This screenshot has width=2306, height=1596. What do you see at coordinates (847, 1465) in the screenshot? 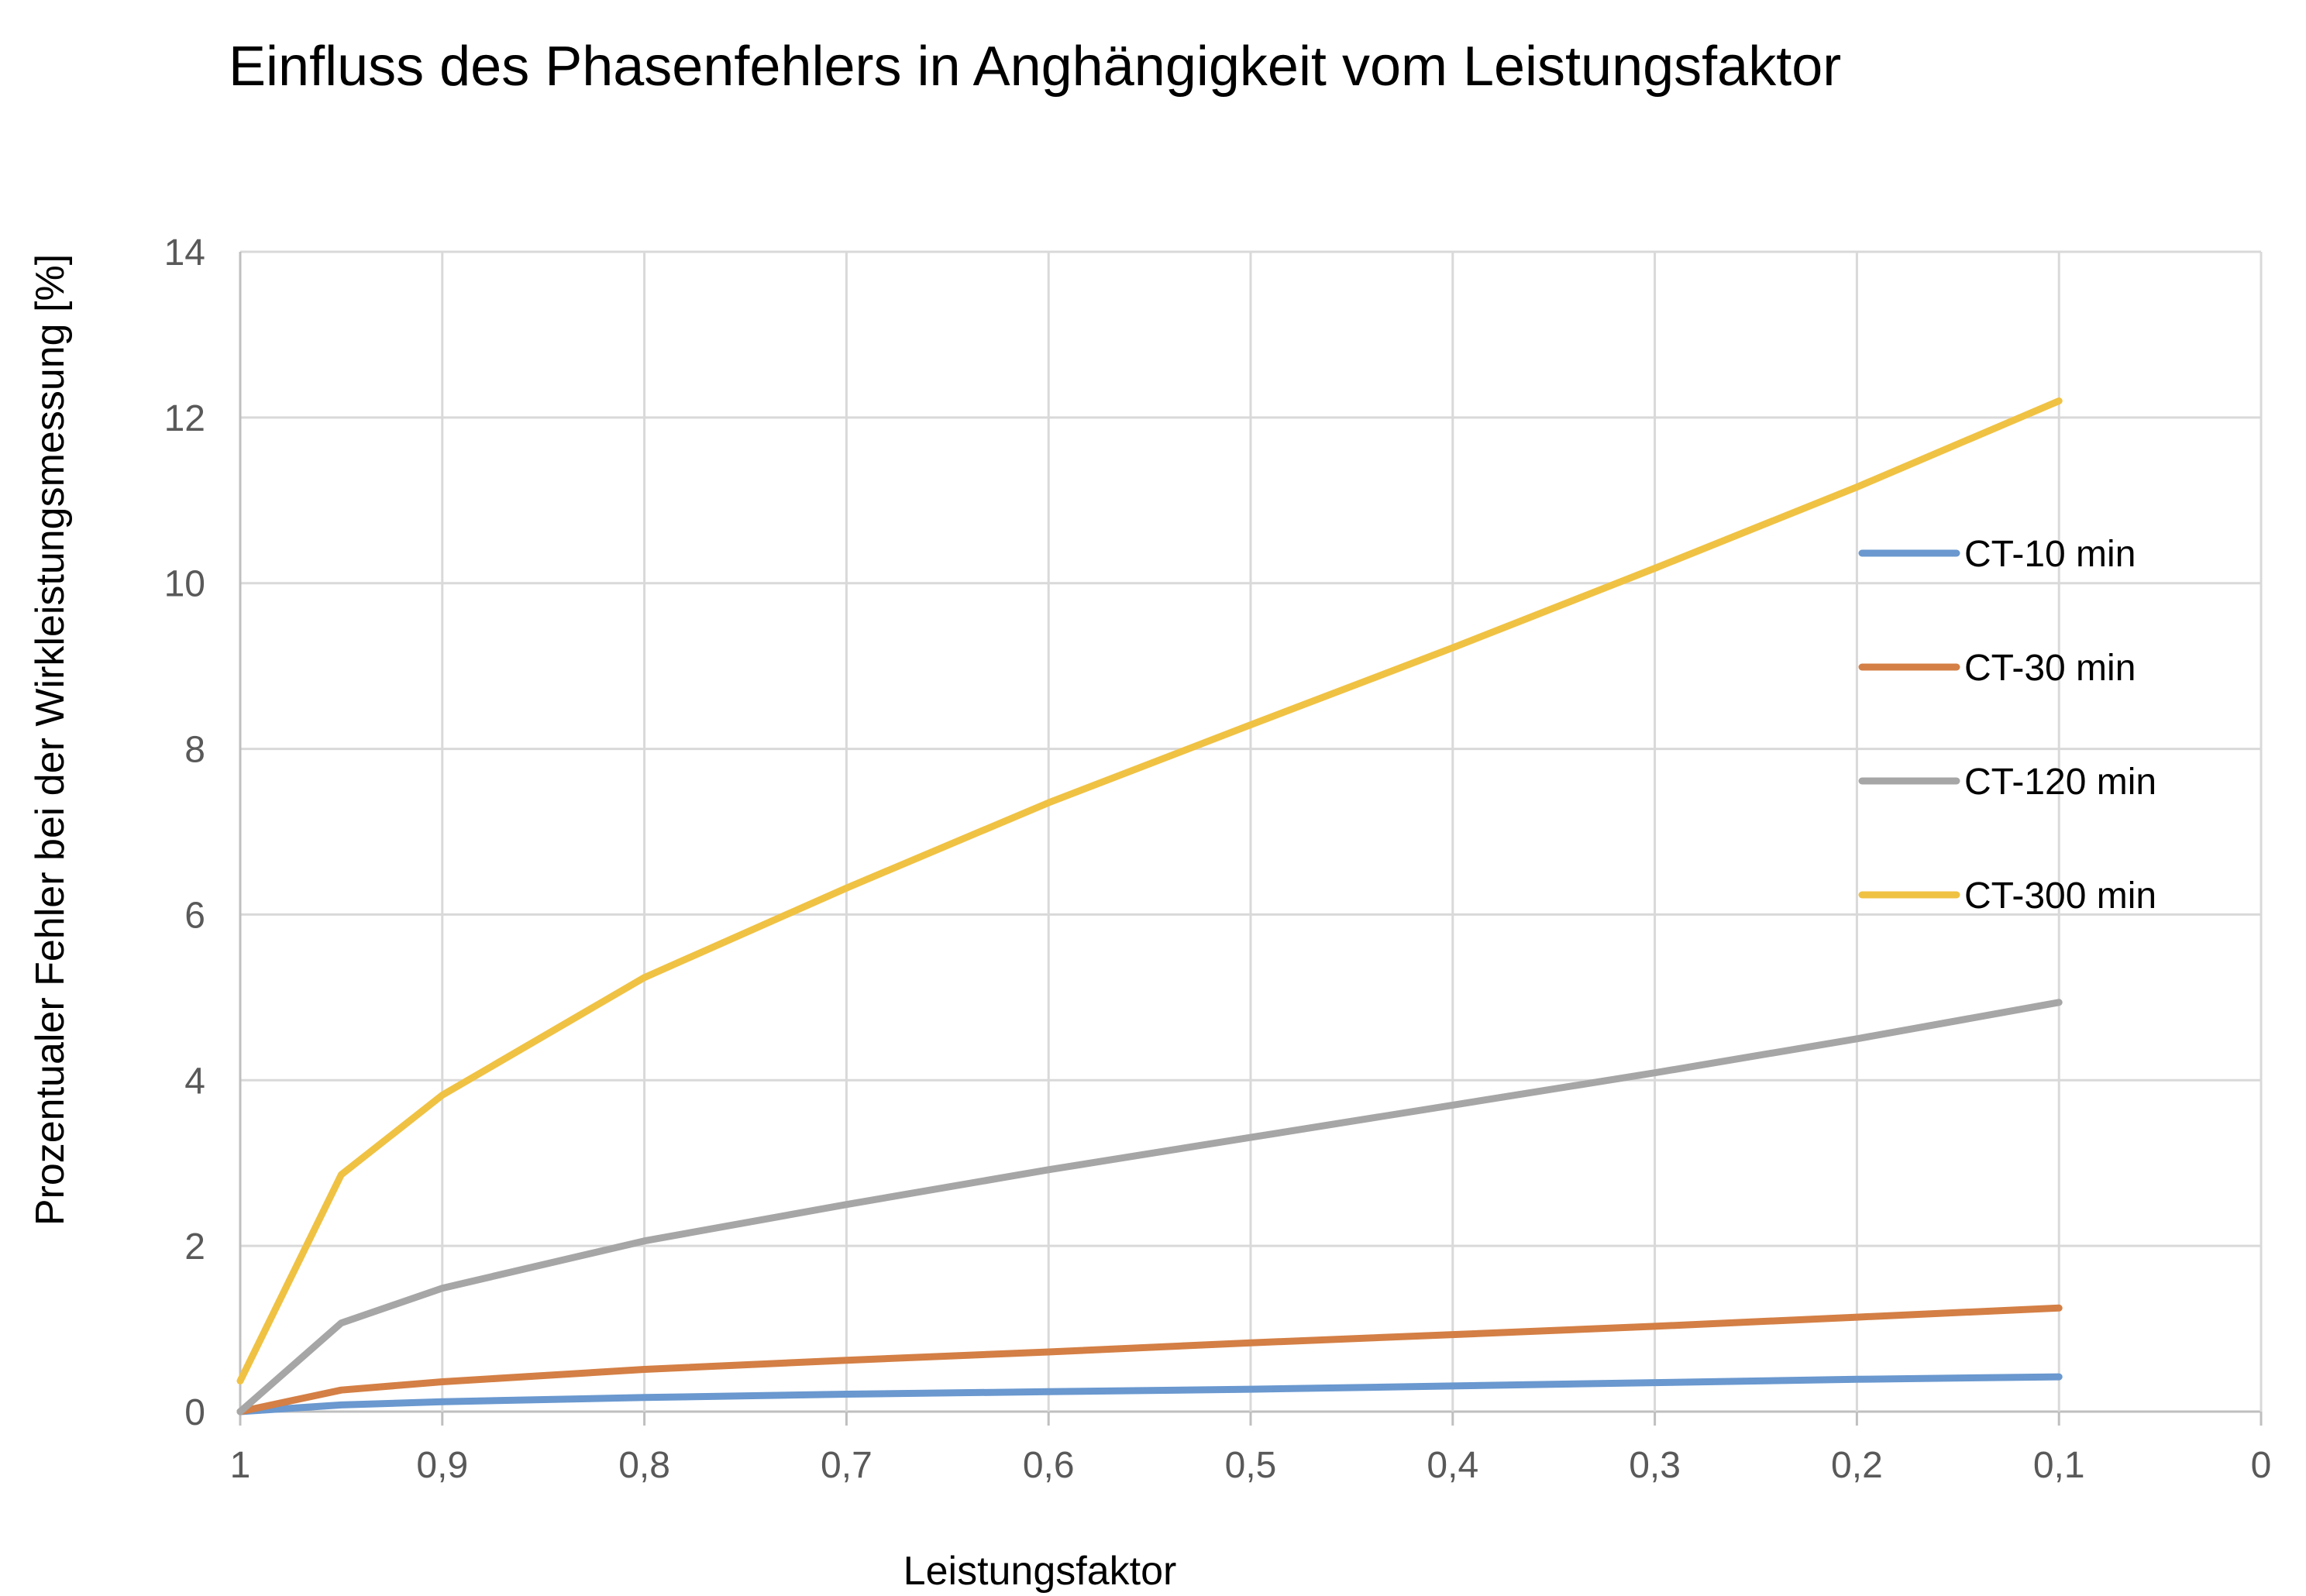
I see `x-tick-label: 0,7` at bounding box center [847, 1465].